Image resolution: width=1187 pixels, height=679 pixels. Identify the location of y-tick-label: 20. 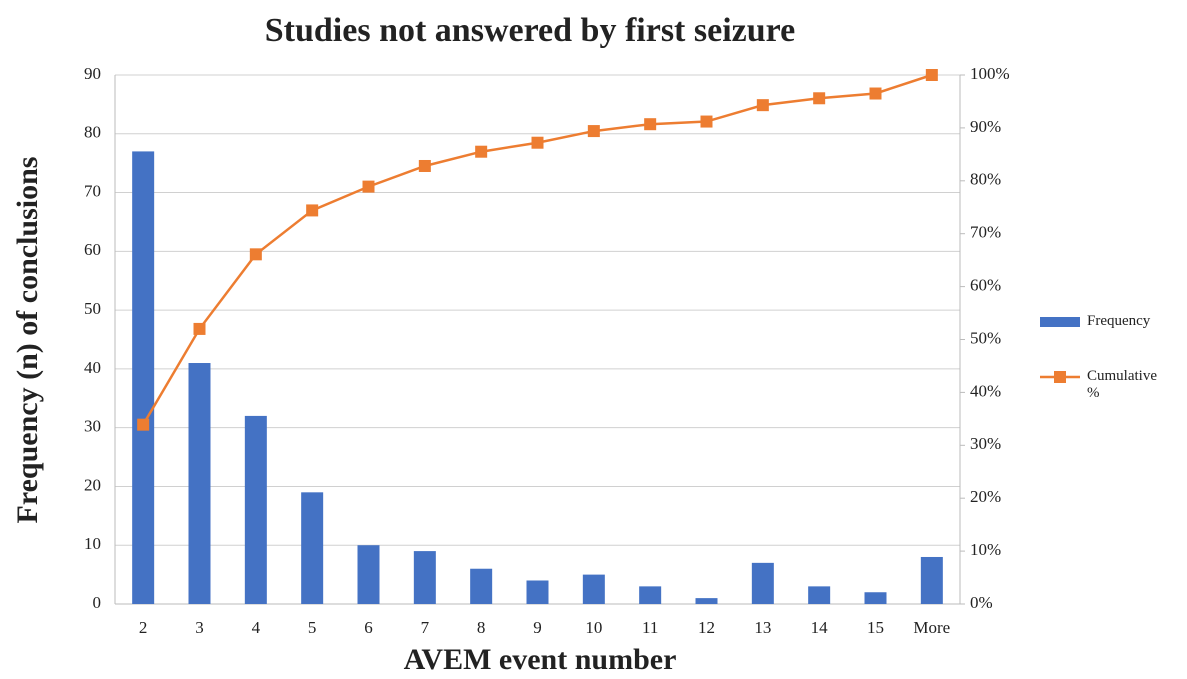
(92, 484).